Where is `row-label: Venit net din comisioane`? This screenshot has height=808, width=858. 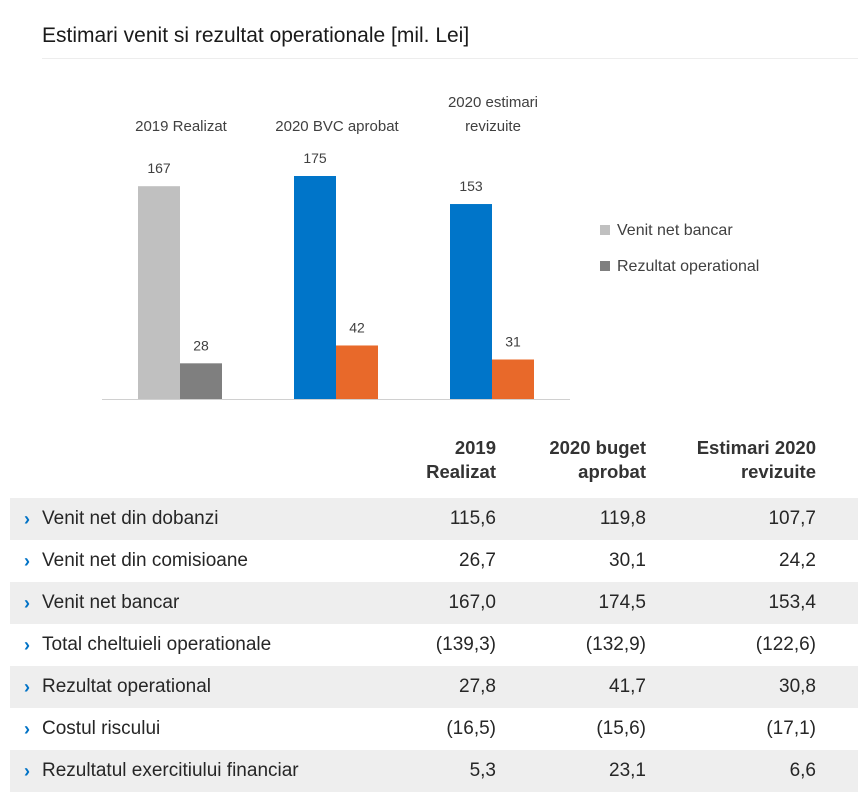 row-label: Venit net din comisioane is located at coordinates (145, 560).